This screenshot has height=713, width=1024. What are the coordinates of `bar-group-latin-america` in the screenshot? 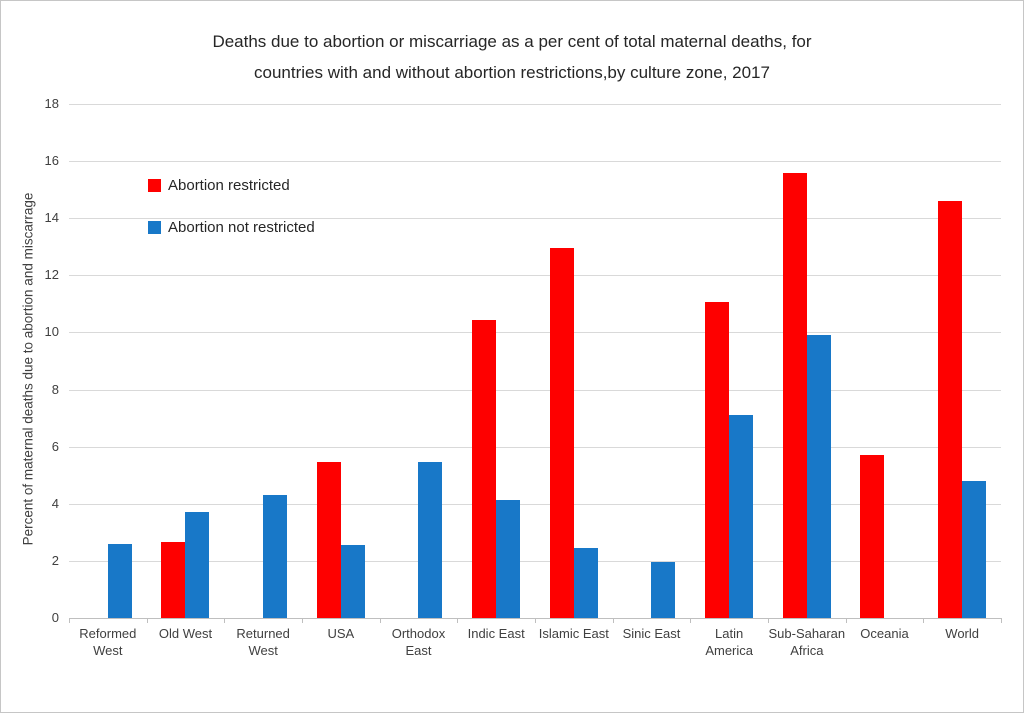 It's located at (729, 361).